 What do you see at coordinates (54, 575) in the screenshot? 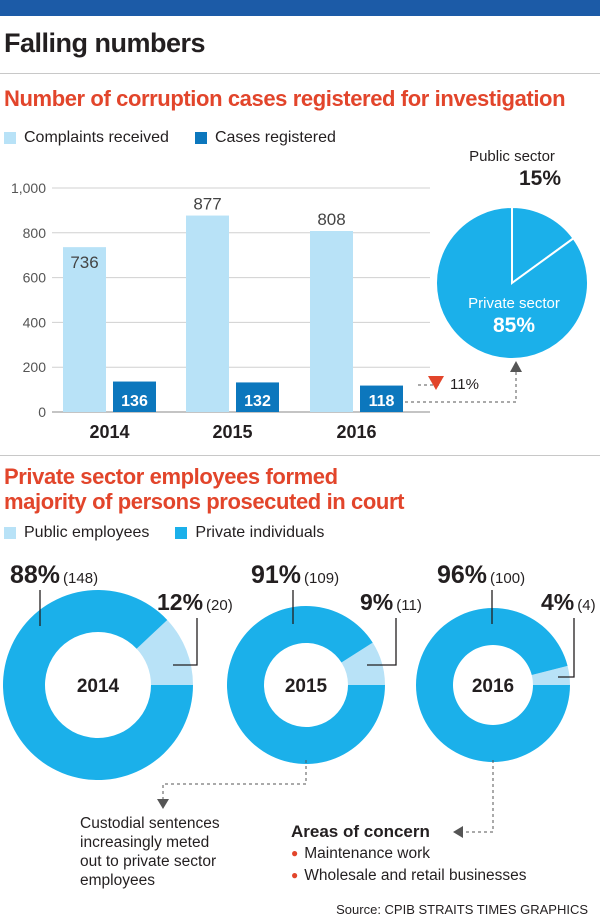
I see `donut-private-pct: 88% (148)` at bounding box center [54, 575].